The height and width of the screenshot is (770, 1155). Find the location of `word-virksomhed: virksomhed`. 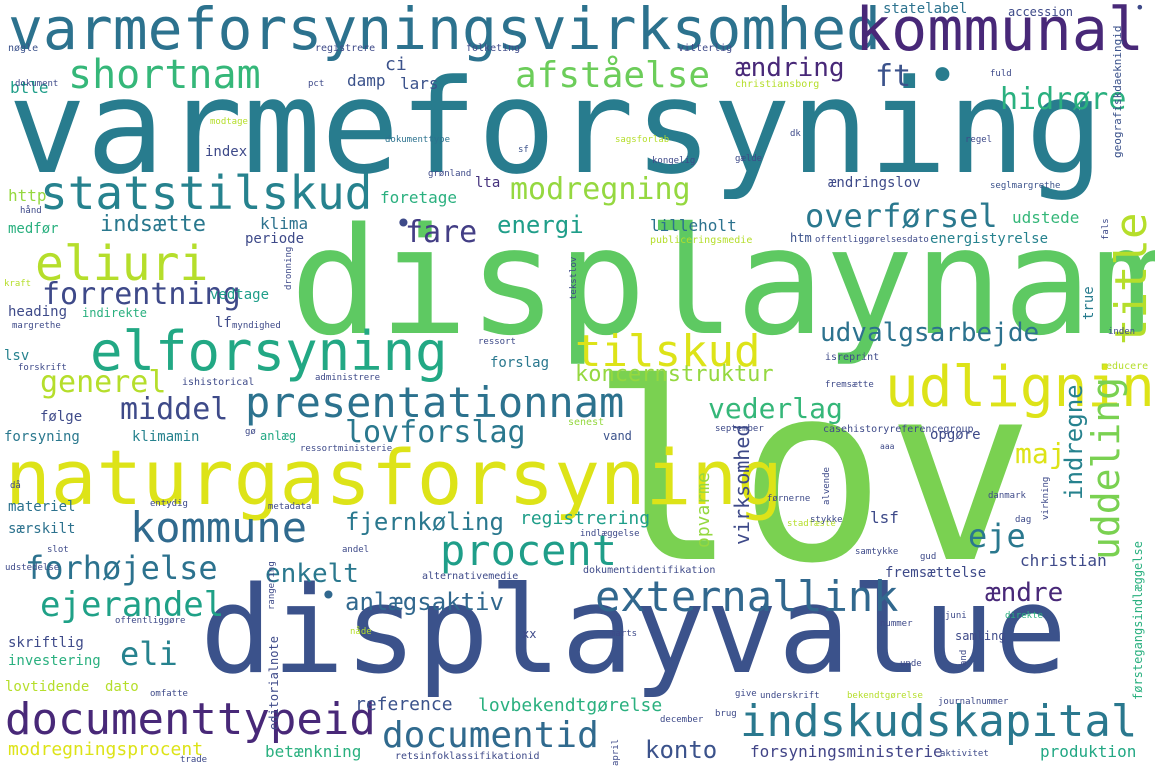

word-virksomhed: virksomhed is located at coordinates (742, 484).